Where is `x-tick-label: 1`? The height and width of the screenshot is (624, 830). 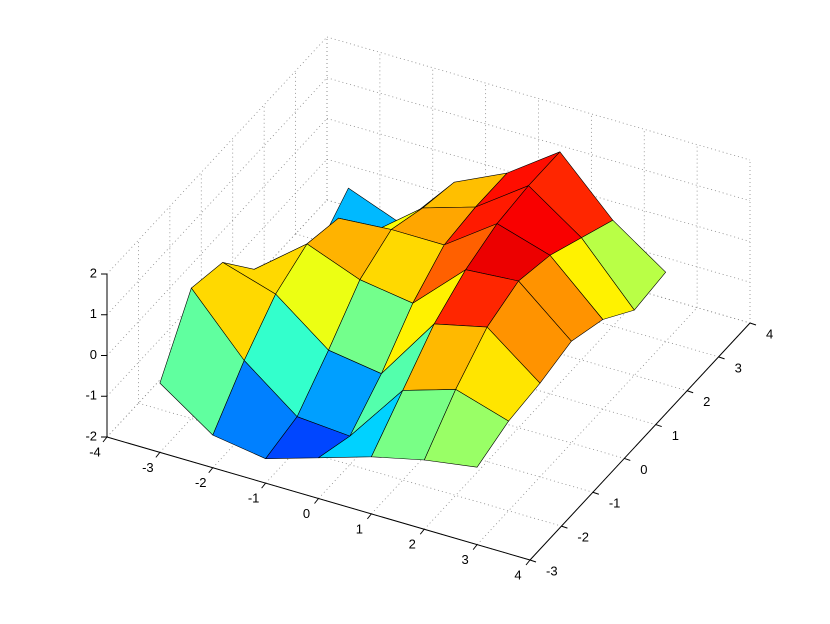
x-tick-label: 1 is located at coordinates (359, 528).